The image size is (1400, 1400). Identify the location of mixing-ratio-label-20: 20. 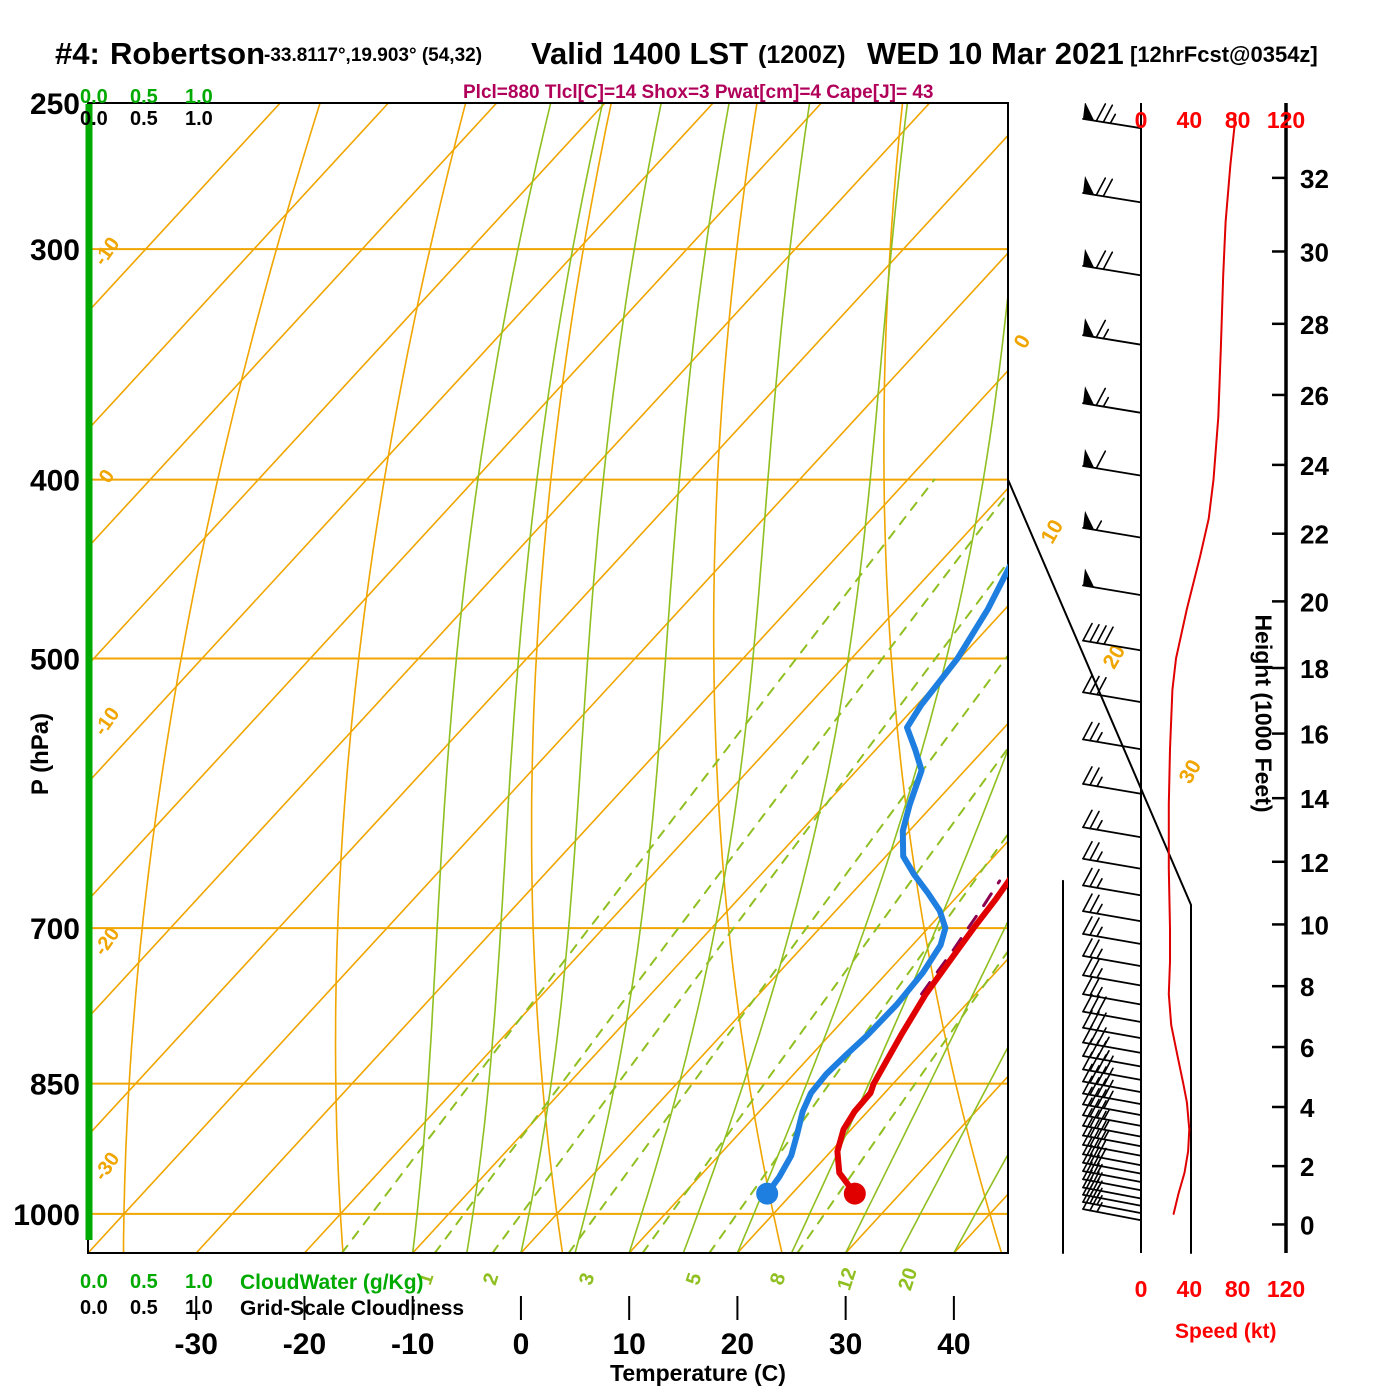
(908, 1279).